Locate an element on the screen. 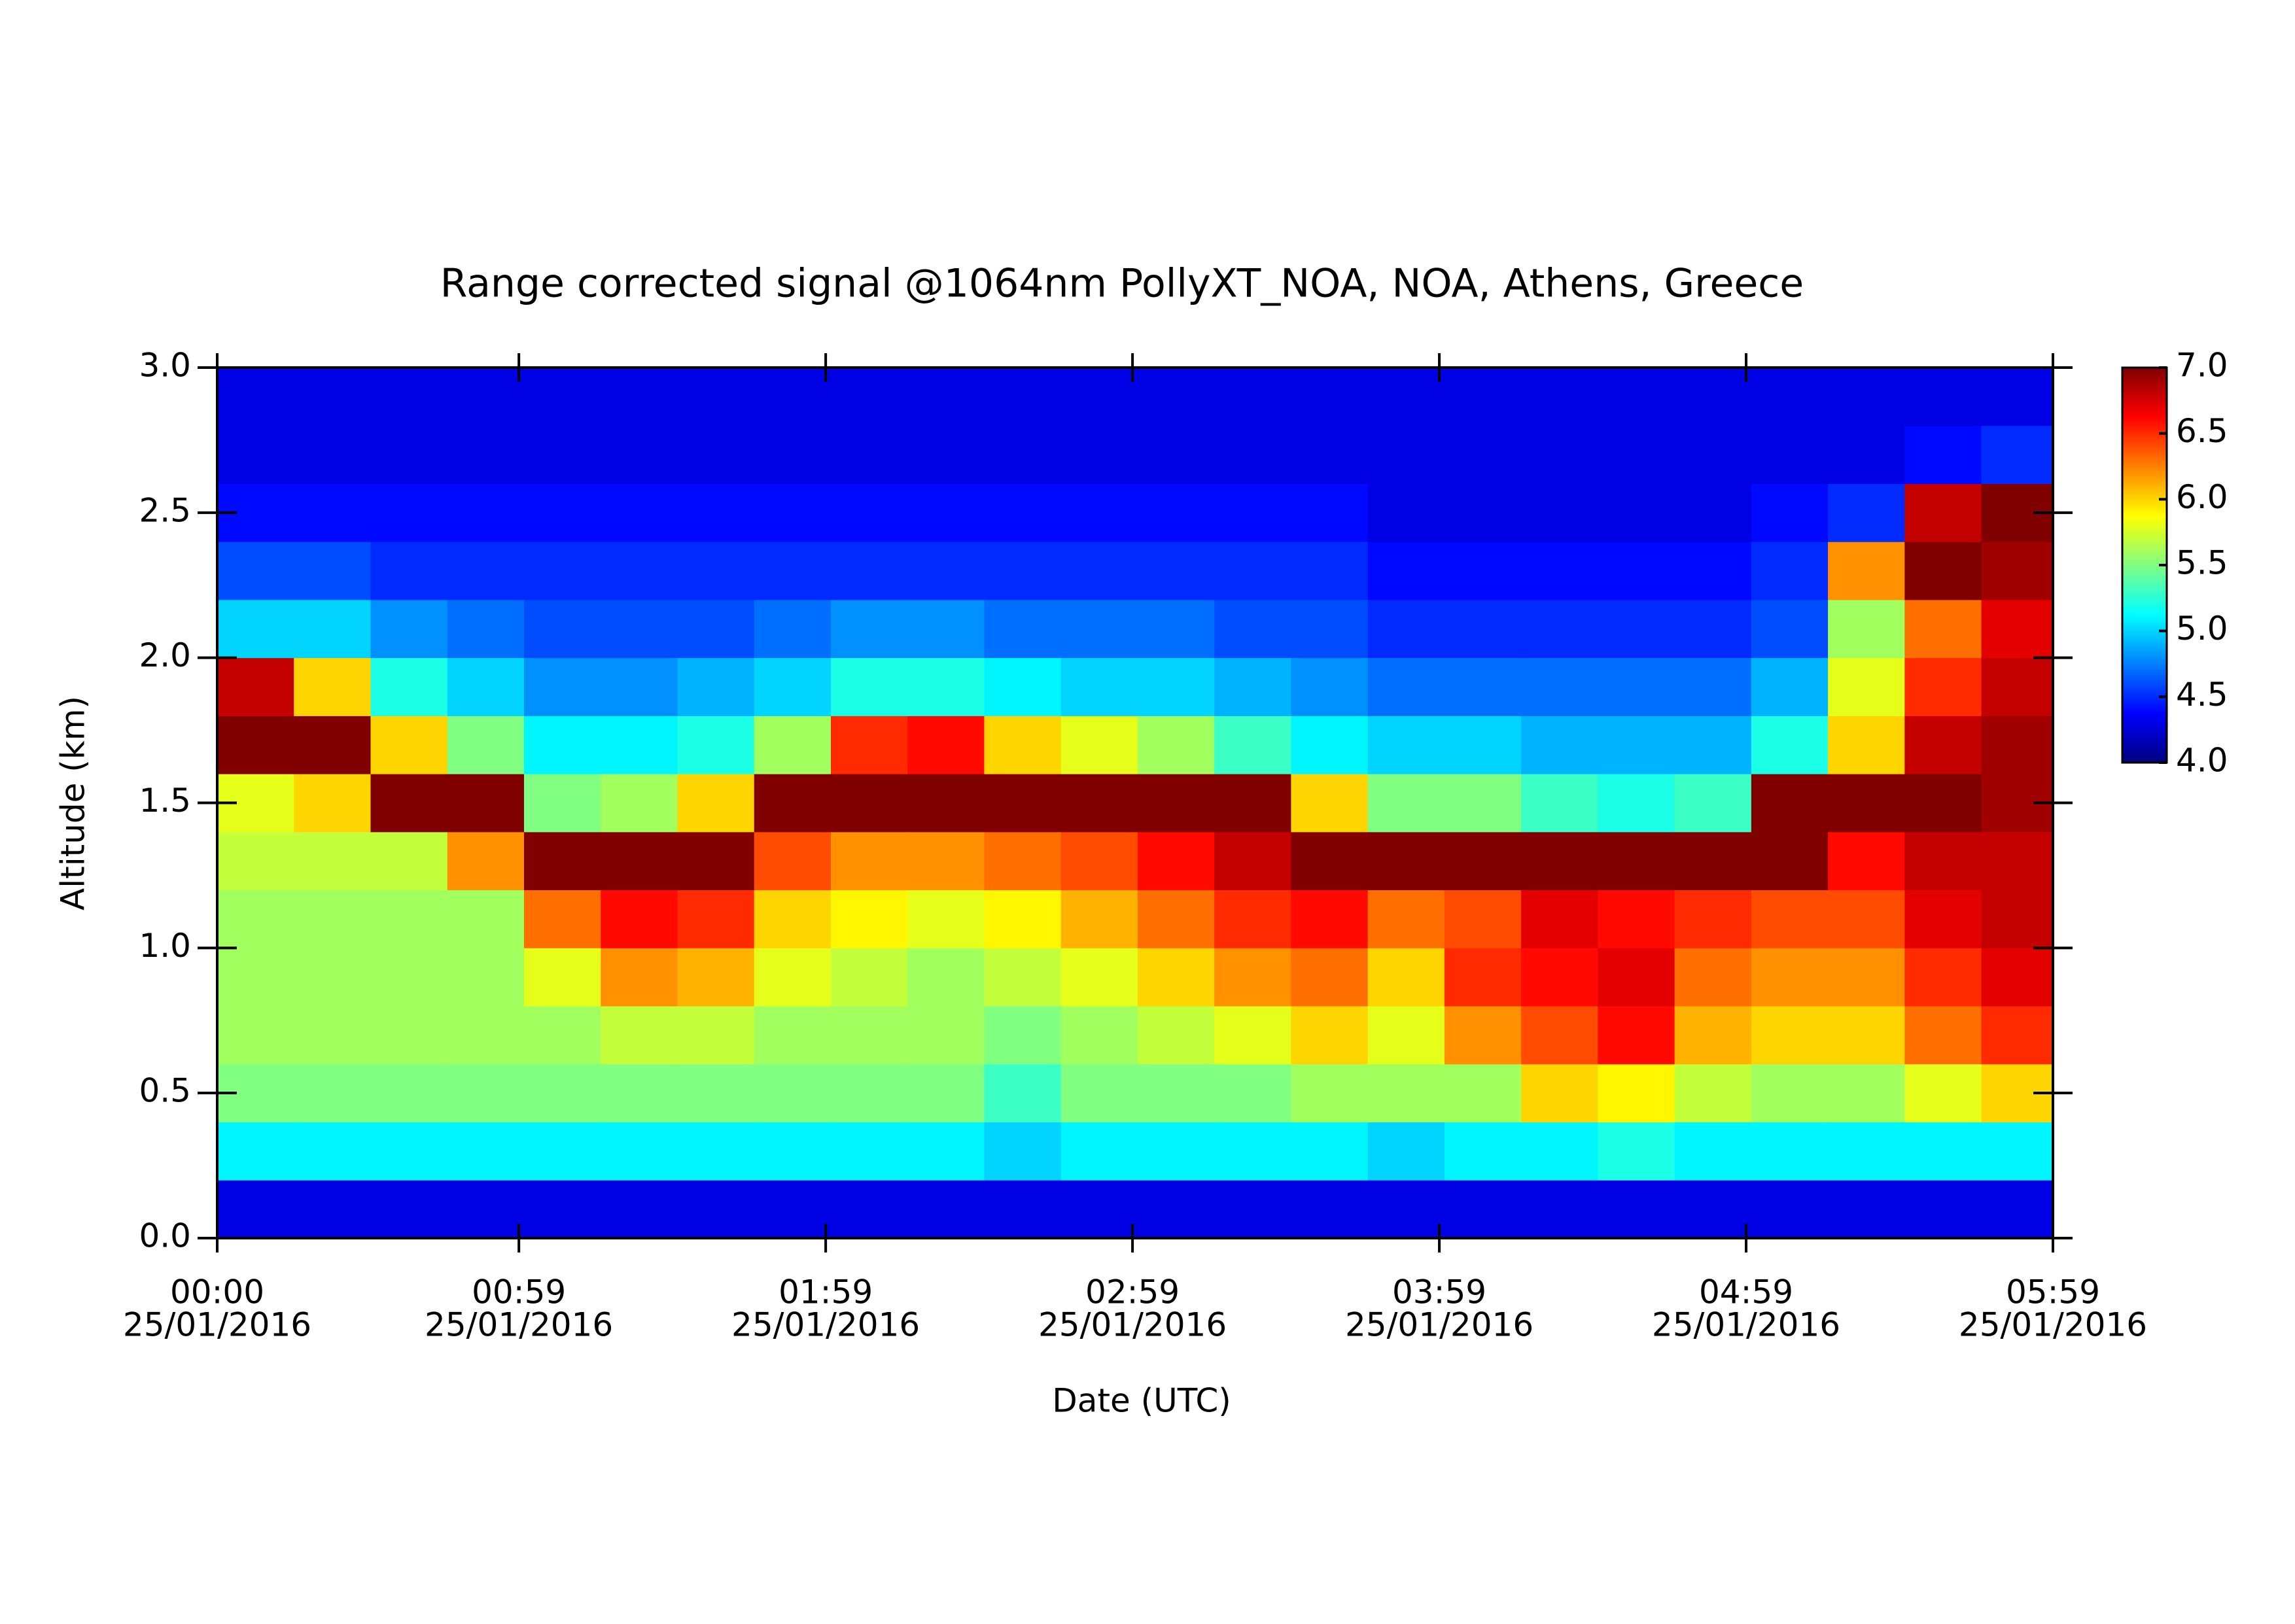  colorbar-tick-label: 6.0 is located at coordinates (2202, 497).